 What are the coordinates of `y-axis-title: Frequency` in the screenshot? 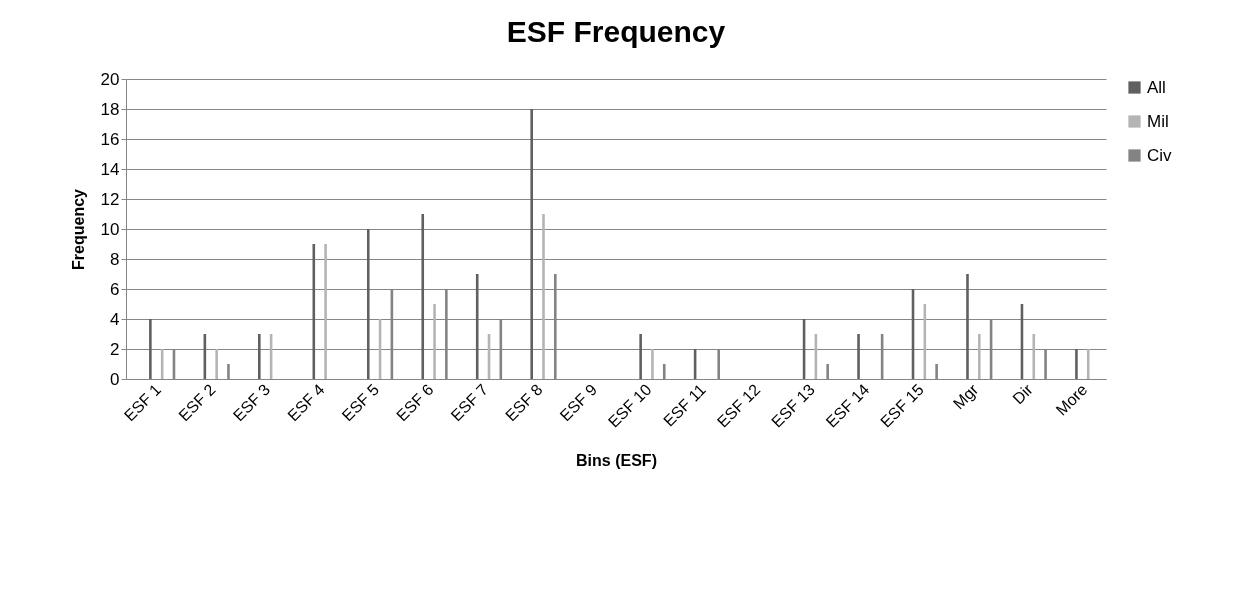 It's located at (78, 229).